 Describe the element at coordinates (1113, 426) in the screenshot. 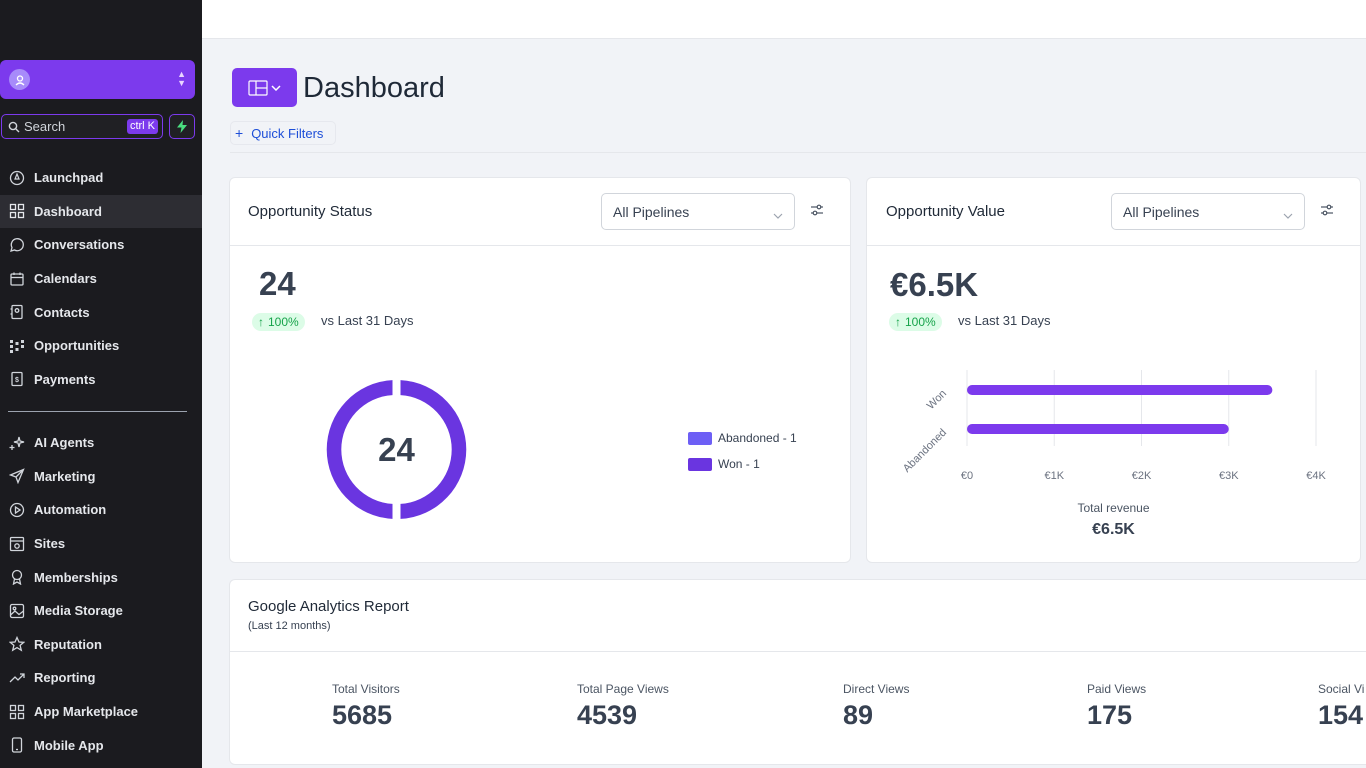

I see `revenue-bar-chart: €0 €1K €2K €3K €4K Won Abandoned` at that location.